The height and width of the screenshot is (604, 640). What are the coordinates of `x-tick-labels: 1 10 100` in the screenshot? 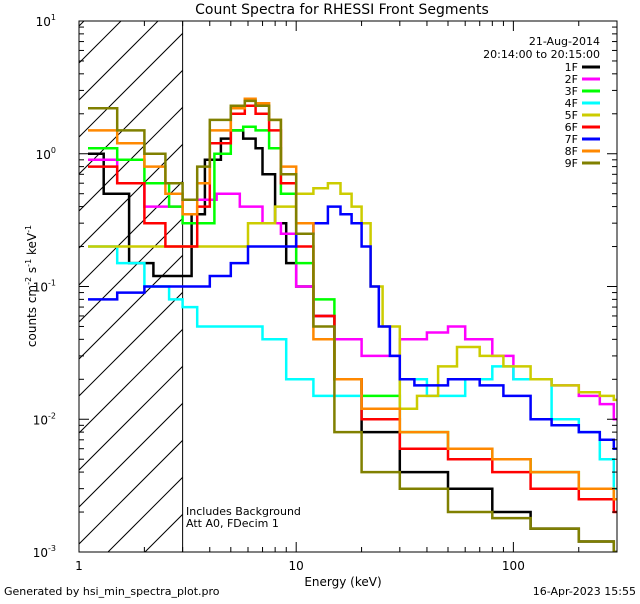 It's located at (300, 566).